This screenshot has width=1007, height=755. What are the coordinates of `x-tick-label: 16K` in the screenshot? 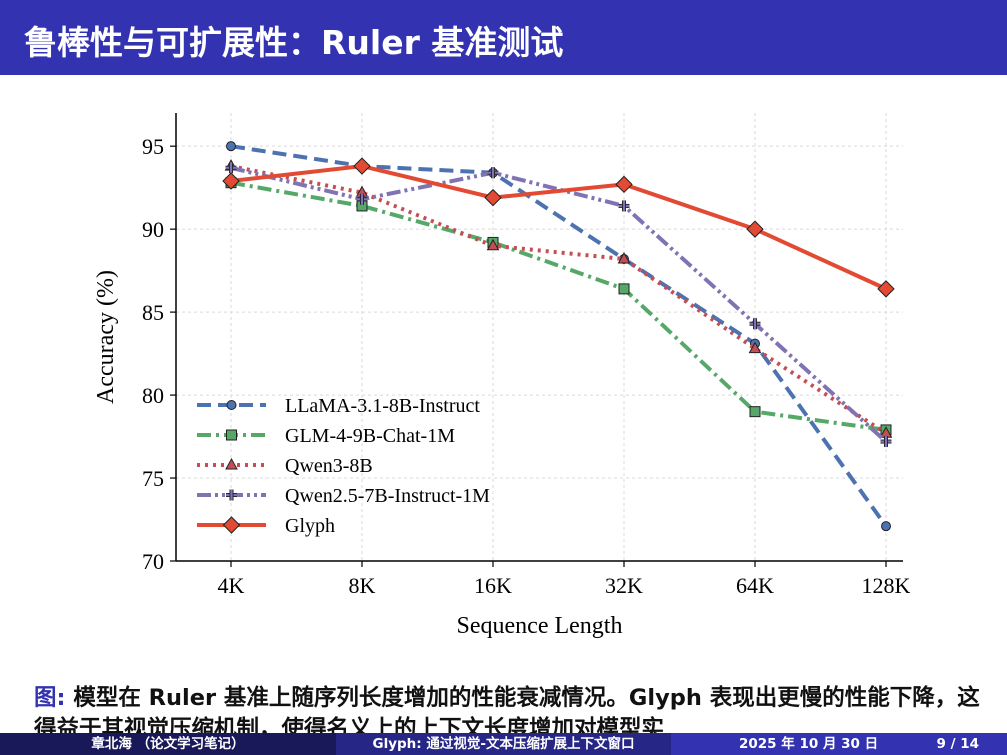 It's located at (493, 585).